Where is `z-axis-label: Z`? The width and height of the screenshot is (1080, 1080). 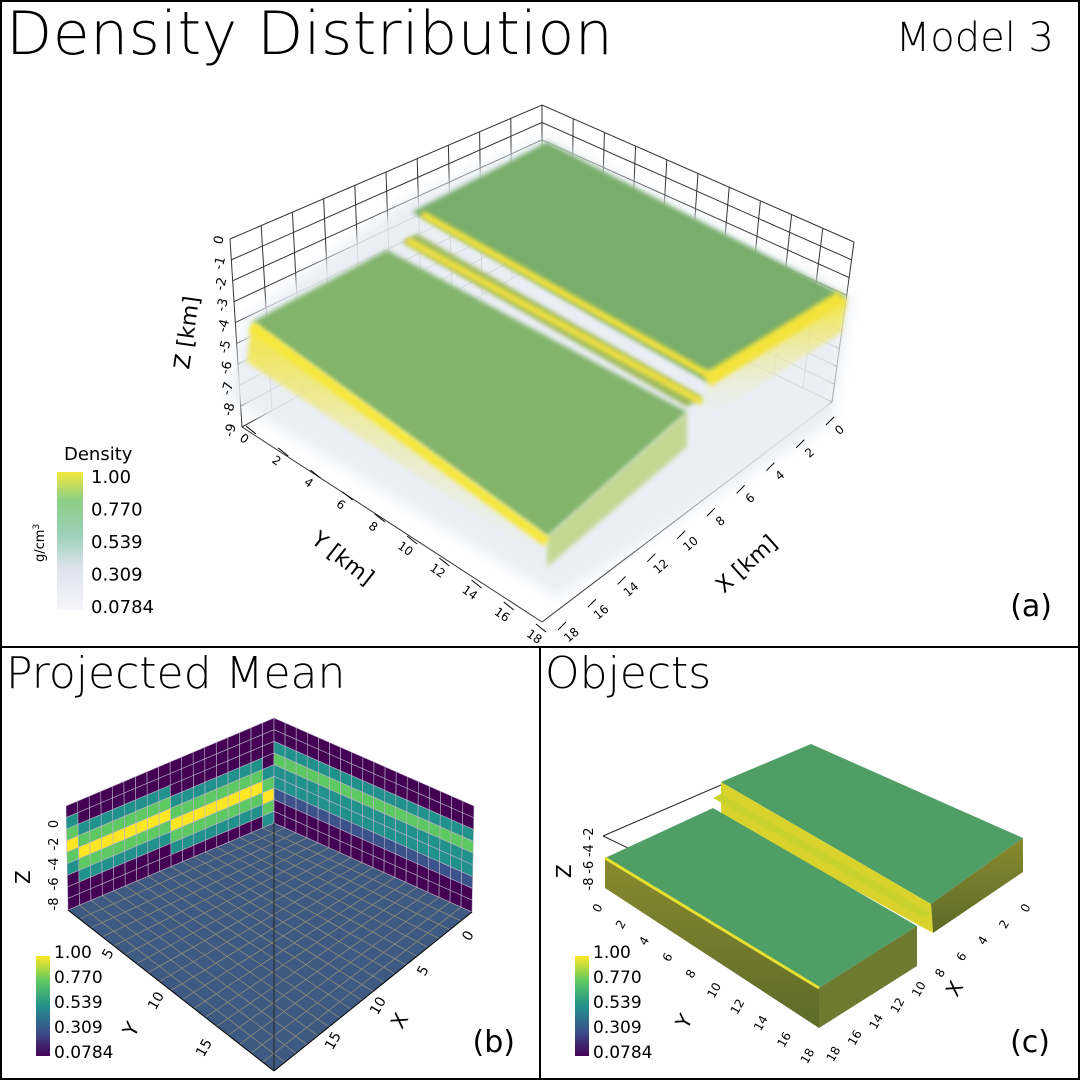 z-axis-label: Z is located at coordinates (23, 877).